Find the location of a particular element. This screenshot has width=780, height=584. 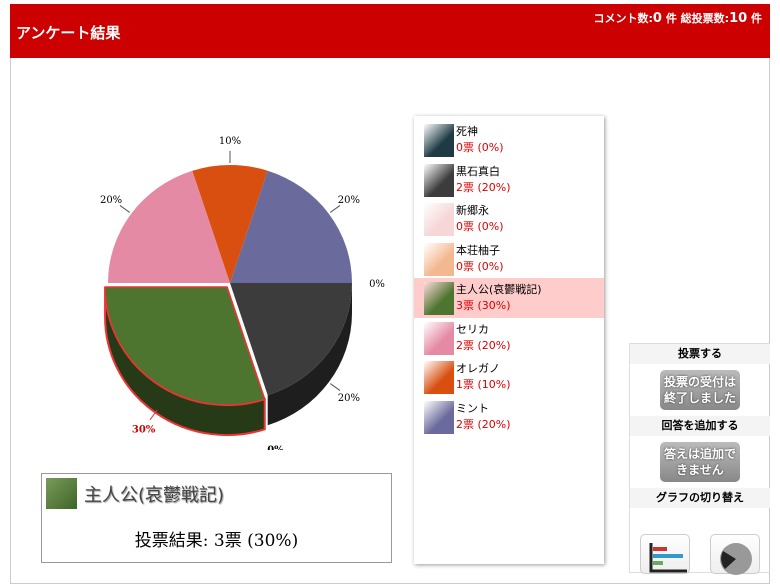

total-label: 総投票数: is located at coordinates (705, 18).